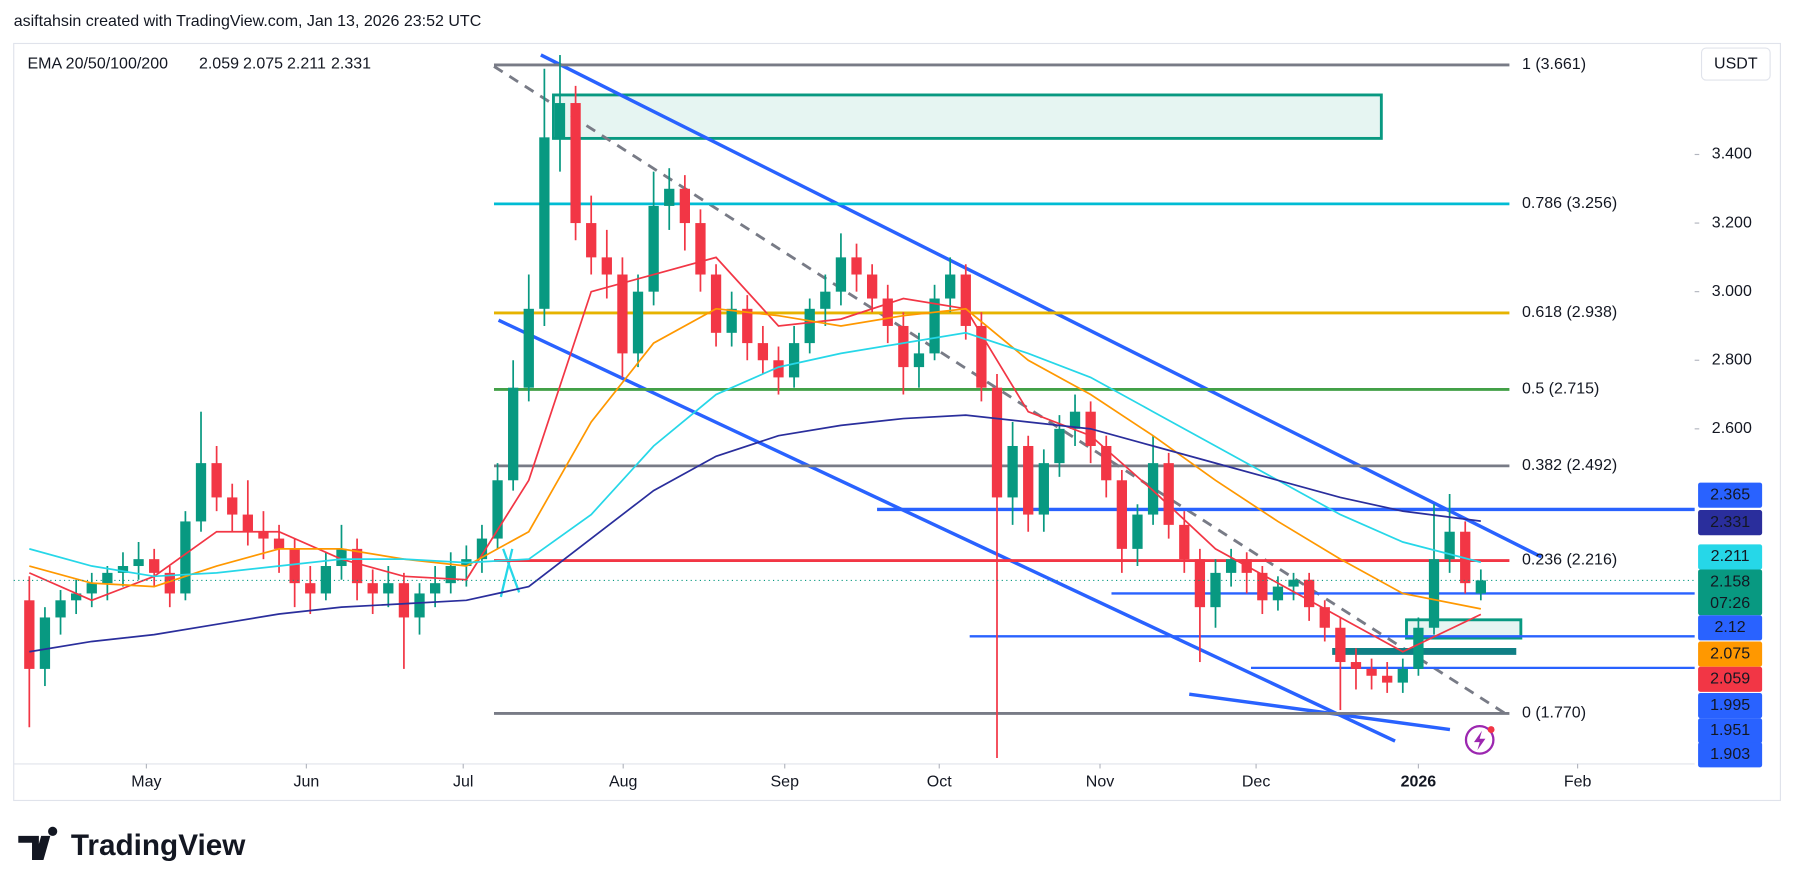 Image resolution: width=1793 pixels, height=892 pixels. I want to click on y-tick-label: 2.600, so click(1732, 428).